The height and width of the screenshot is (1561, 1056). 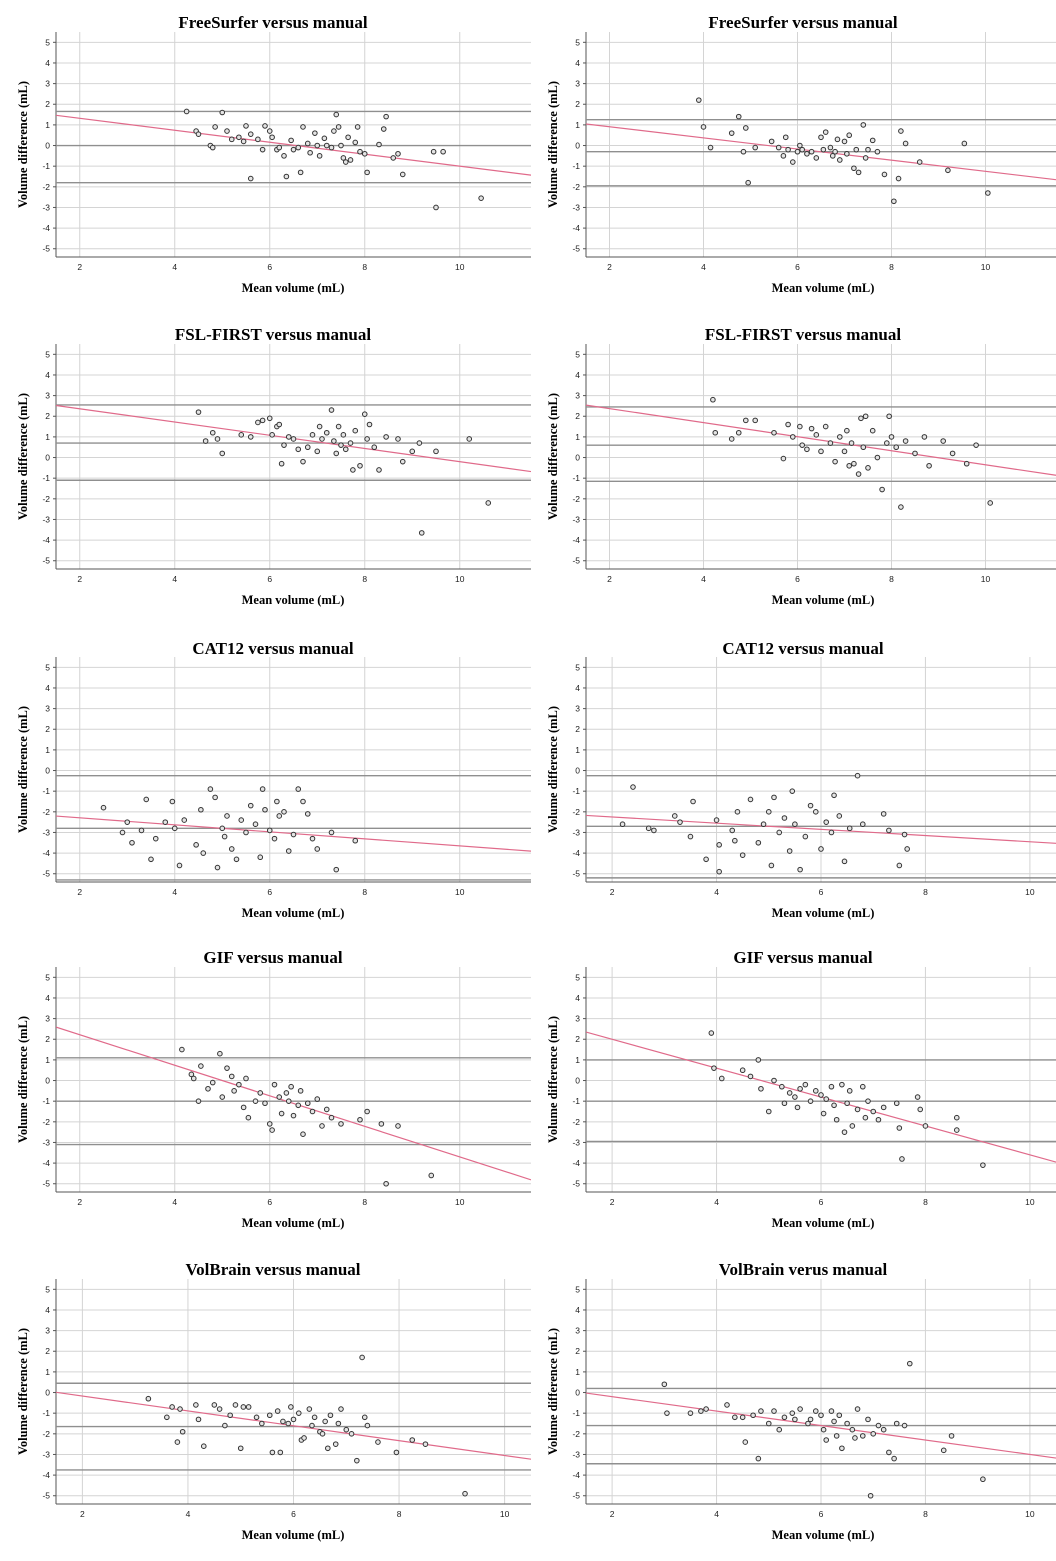 I want to click on x-tick-label: 10, so click(x=505, y=1514).